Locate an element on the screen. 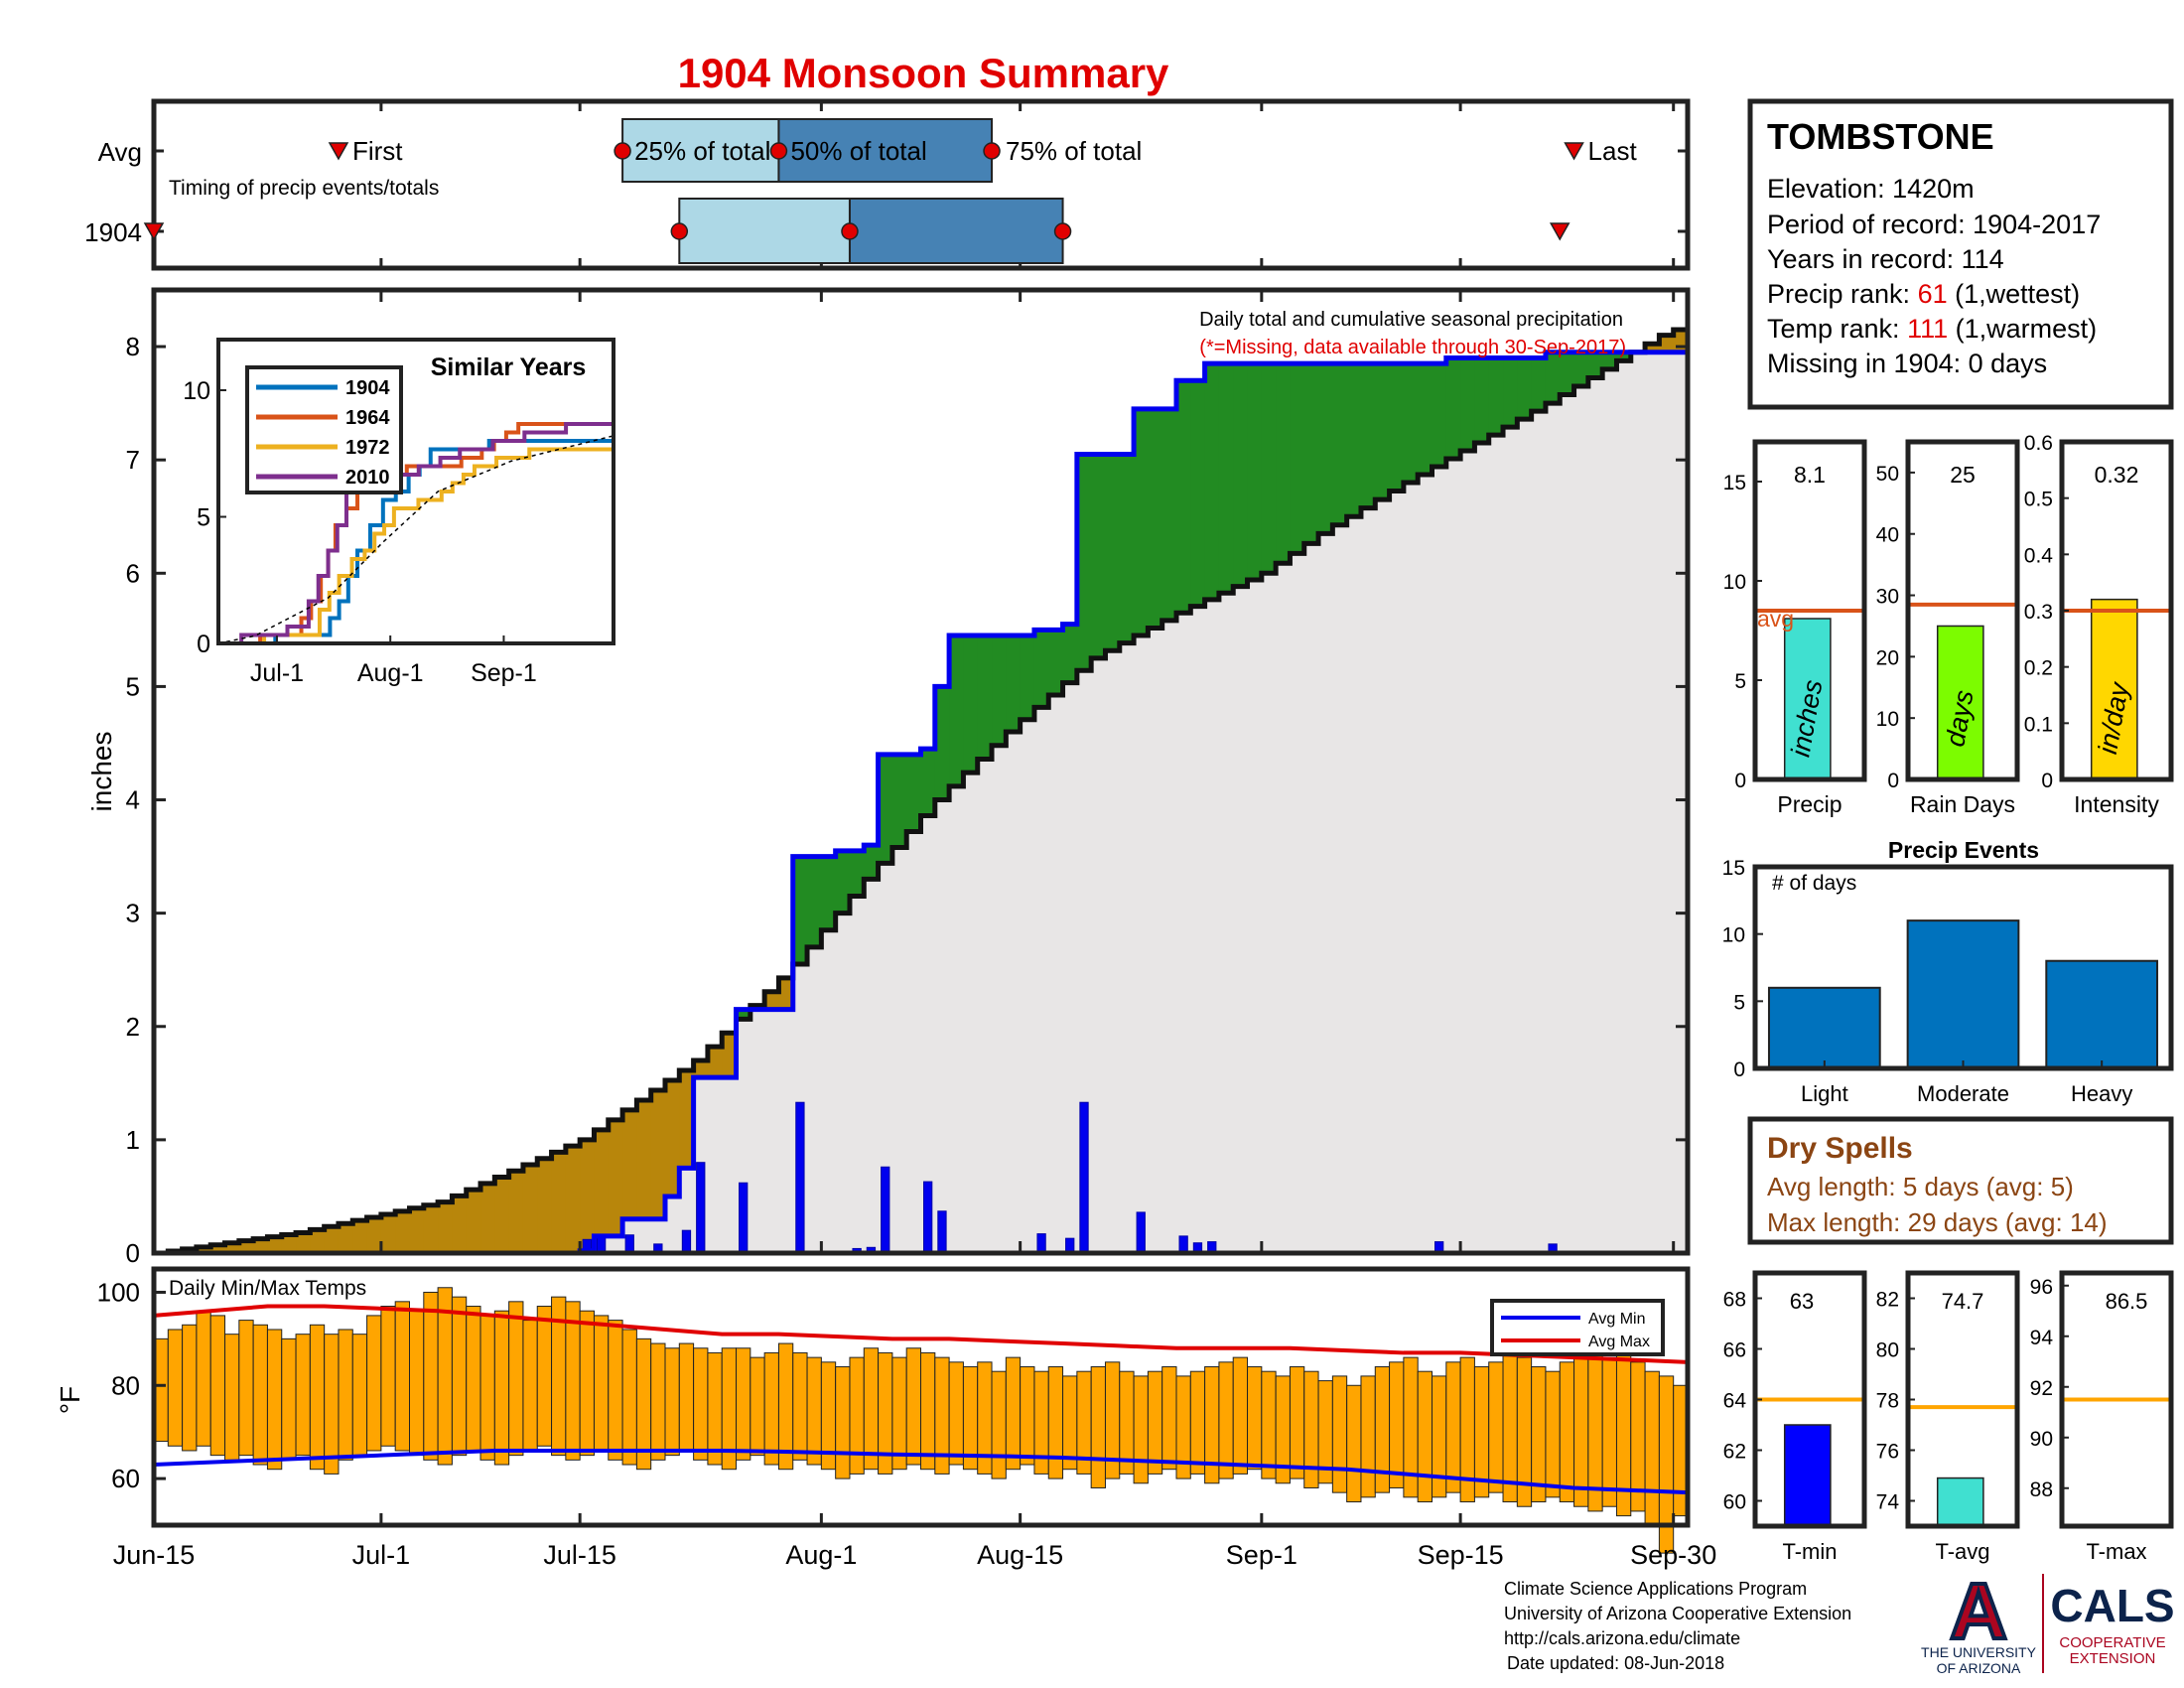 The height and width of the screenshot is (1688, 2184). box-label-25: 25% of total is located at coordinates (702, 151).